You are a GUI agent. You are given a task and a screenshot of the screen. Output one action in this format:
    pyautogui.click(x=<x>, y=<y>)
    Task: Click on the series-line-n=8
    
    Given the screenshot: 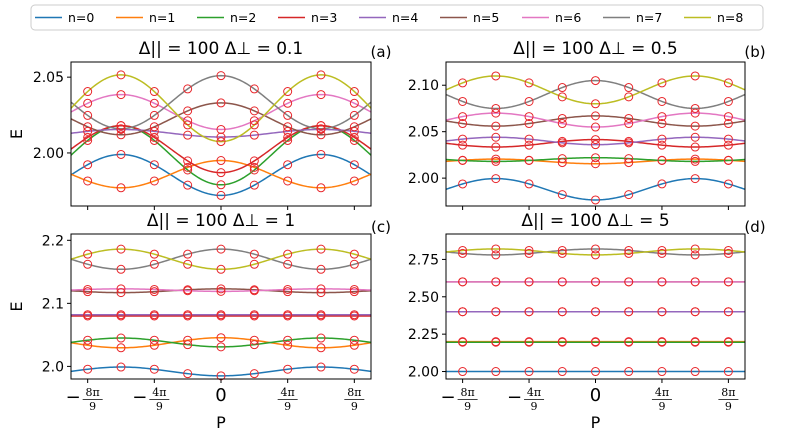 What is the action you would take?
    pyautogui.click(x=595, y=90)
    